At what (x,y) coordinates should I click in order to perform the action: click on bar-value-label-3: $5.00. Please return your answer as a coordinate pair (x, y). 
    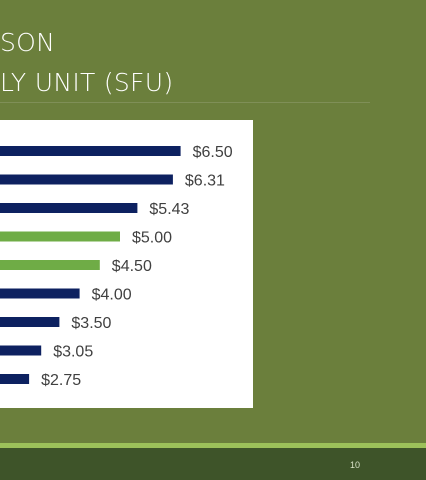
    Looking at the image, I should click on (152, 238).